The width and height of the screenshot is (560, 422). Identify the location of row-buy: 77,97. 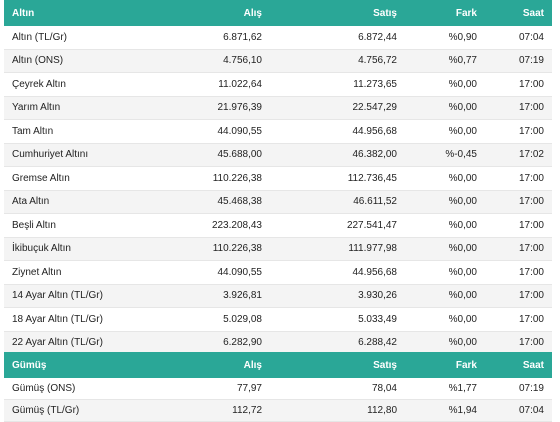
(222, 389).